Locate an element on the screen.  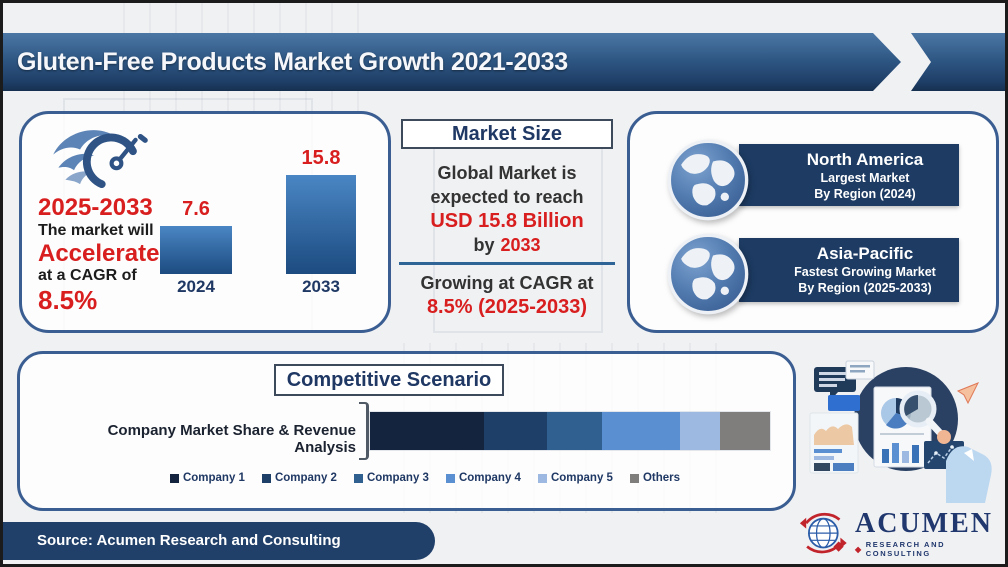
share-analysis-label: Company Market Share & Revenue Analysis is located at coordinates (231, 439).